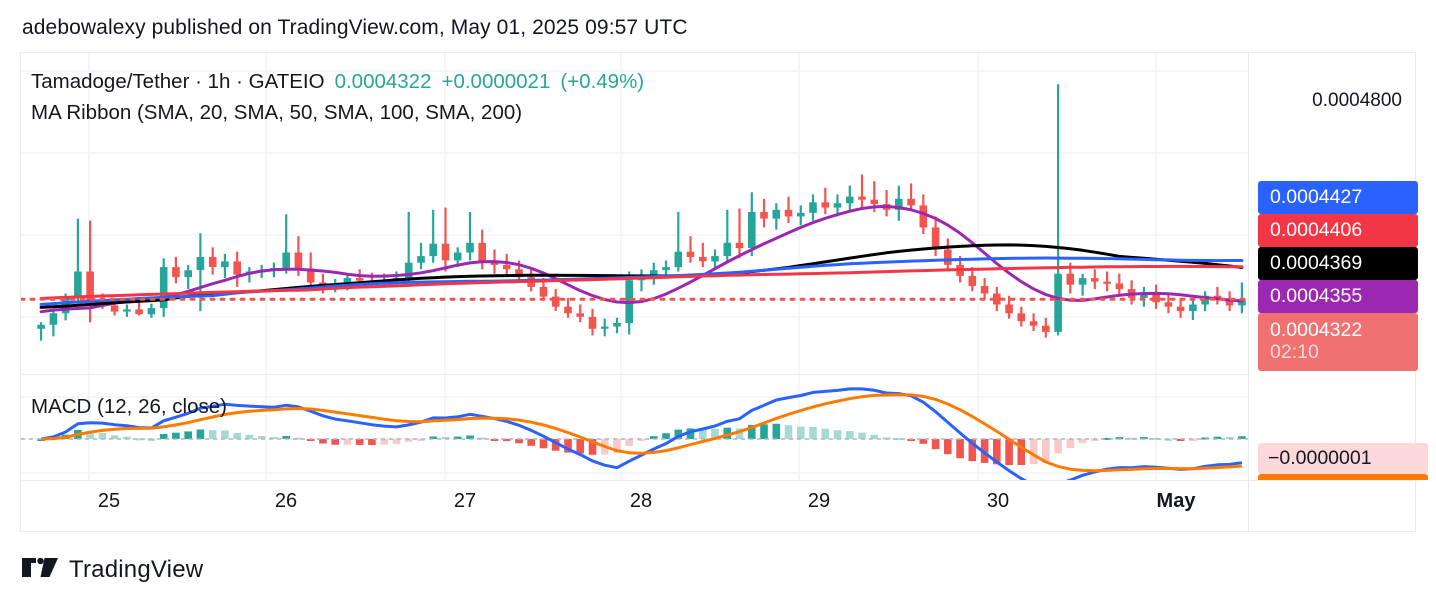 This screenshot has height=606, width=1436. I want to click on price-scale-divider, so click(1248, 293).